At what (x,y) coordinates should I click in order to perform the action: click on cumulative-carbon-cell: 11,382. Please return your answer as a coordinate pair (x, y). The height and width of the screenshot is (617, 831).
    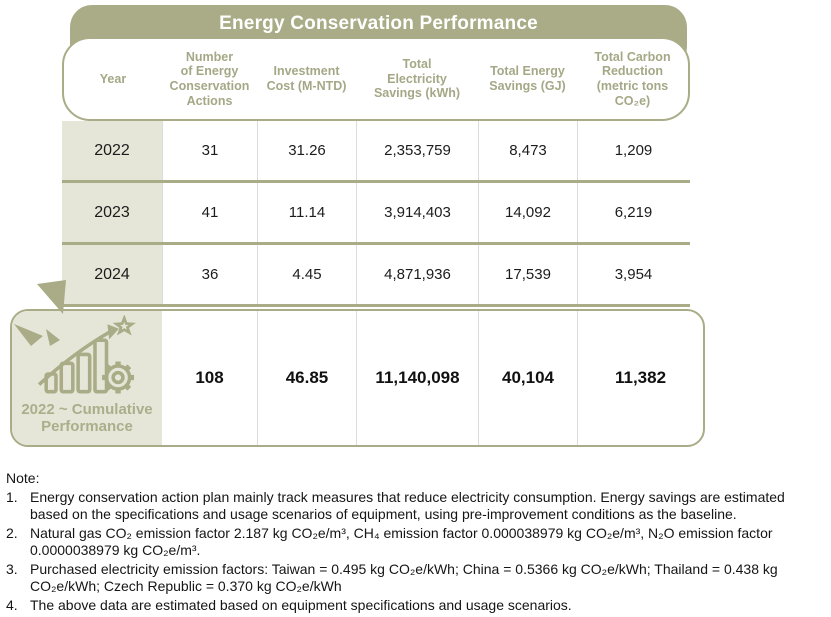
    Looking at the image, I should click on (640, 378).